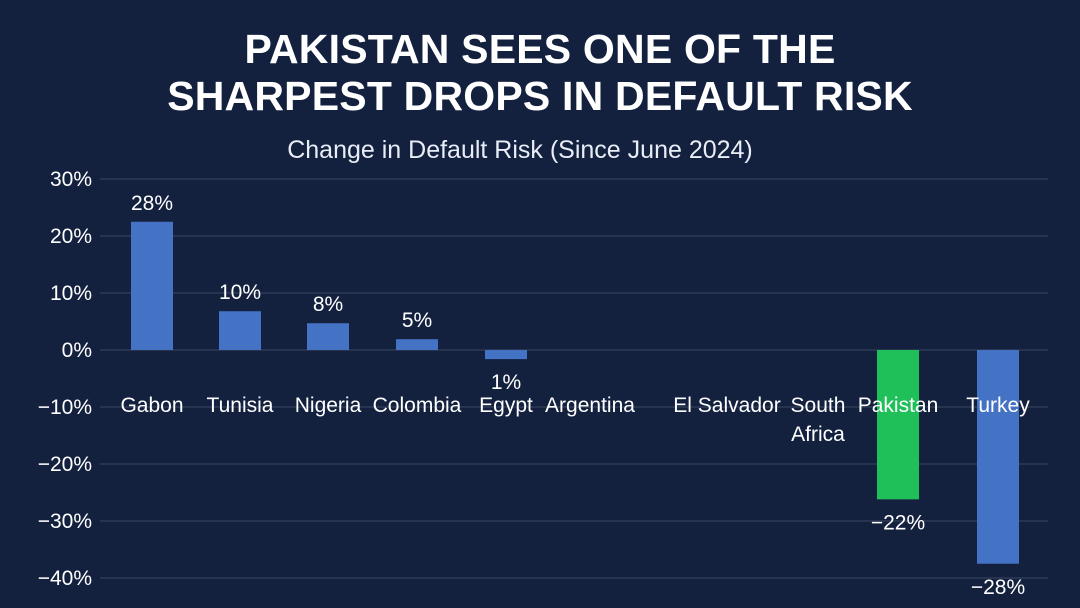 Image resolution: width=1080 pixels, height=608 pixels. I want to click on y-tick-label: −20%, so click(65, 464).